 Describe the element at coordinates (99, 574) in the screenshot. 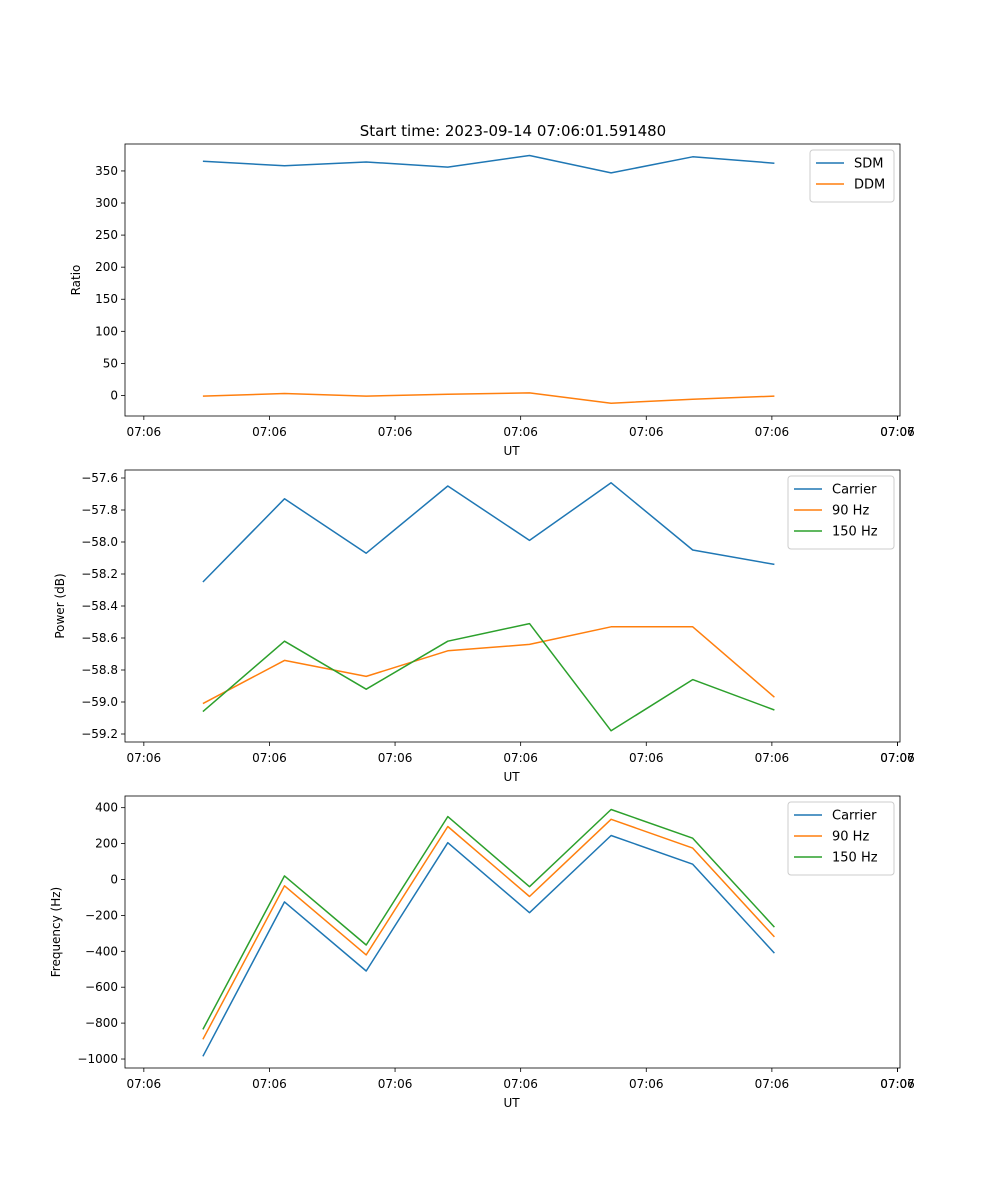

I see `y-tick-label: −58.2` at that location.